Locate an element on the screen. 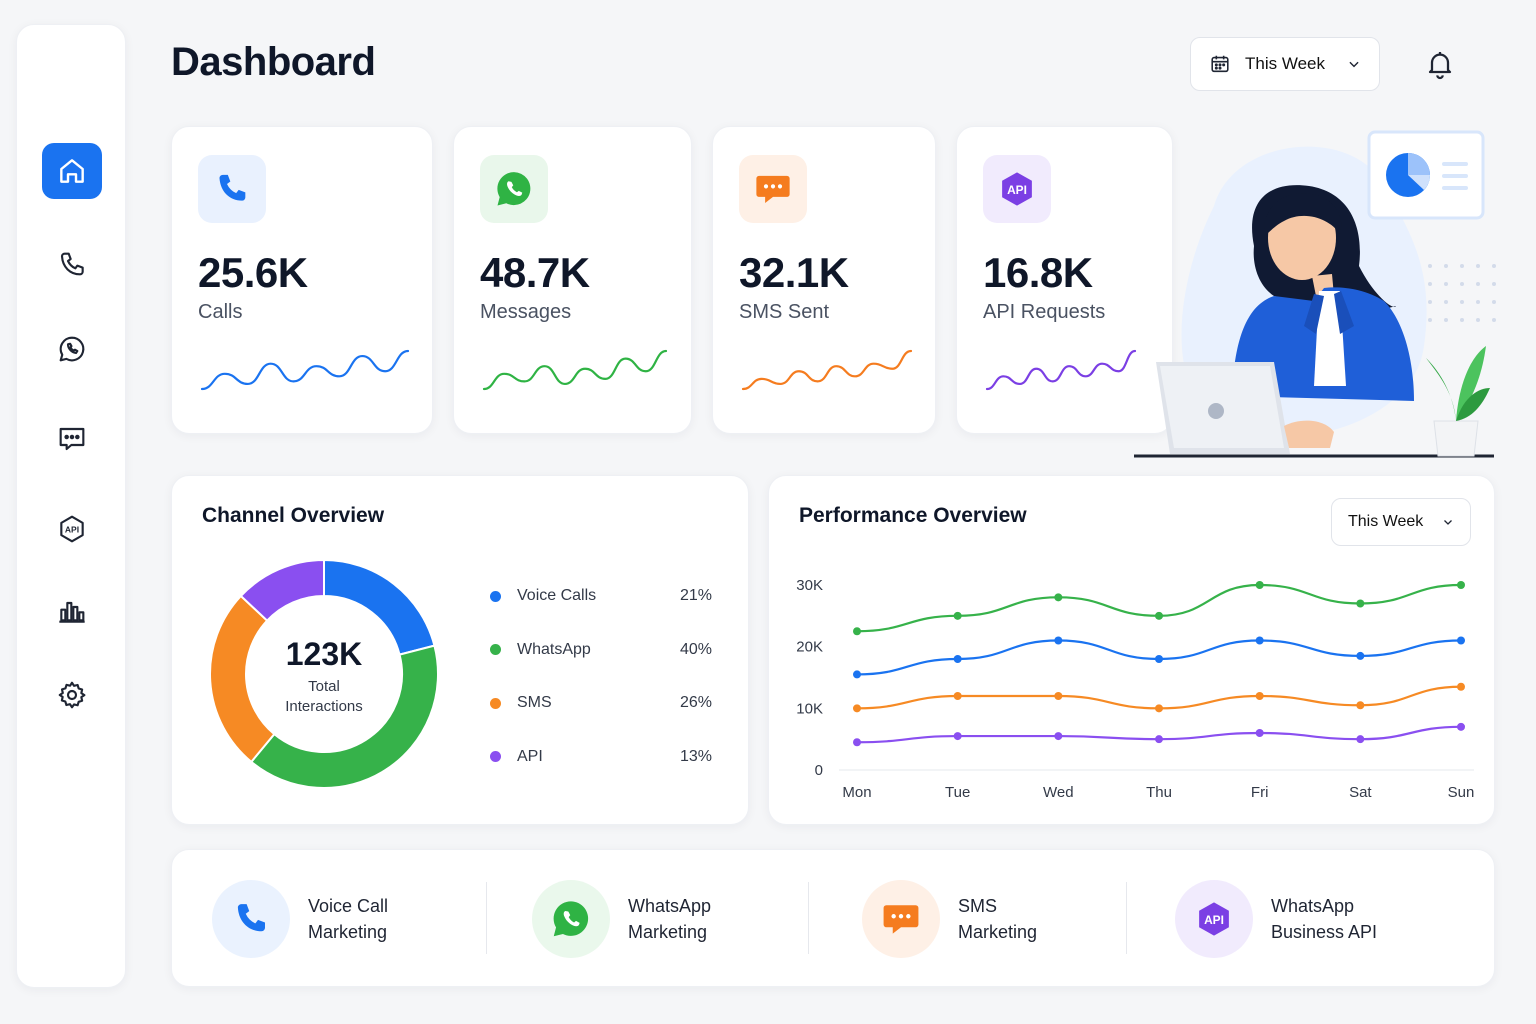  legend-item: API 13% is located at coordinates (601, 757).